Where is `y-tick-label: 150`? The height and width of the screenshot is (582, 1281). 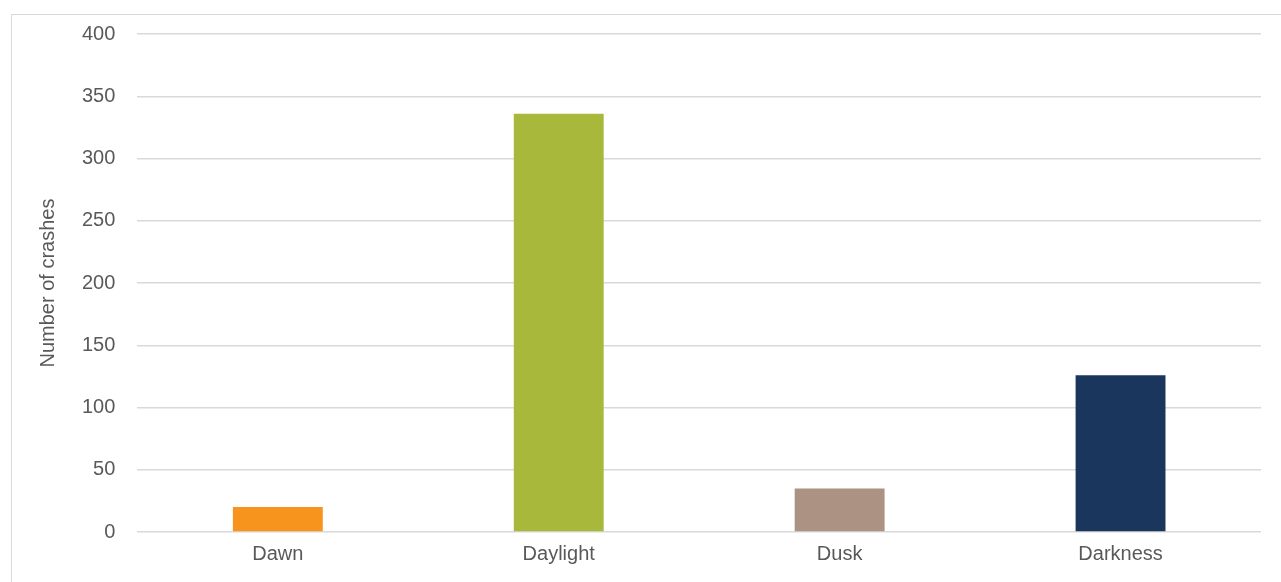 y-tick-label: 150 is located at coordinates (98, 343).